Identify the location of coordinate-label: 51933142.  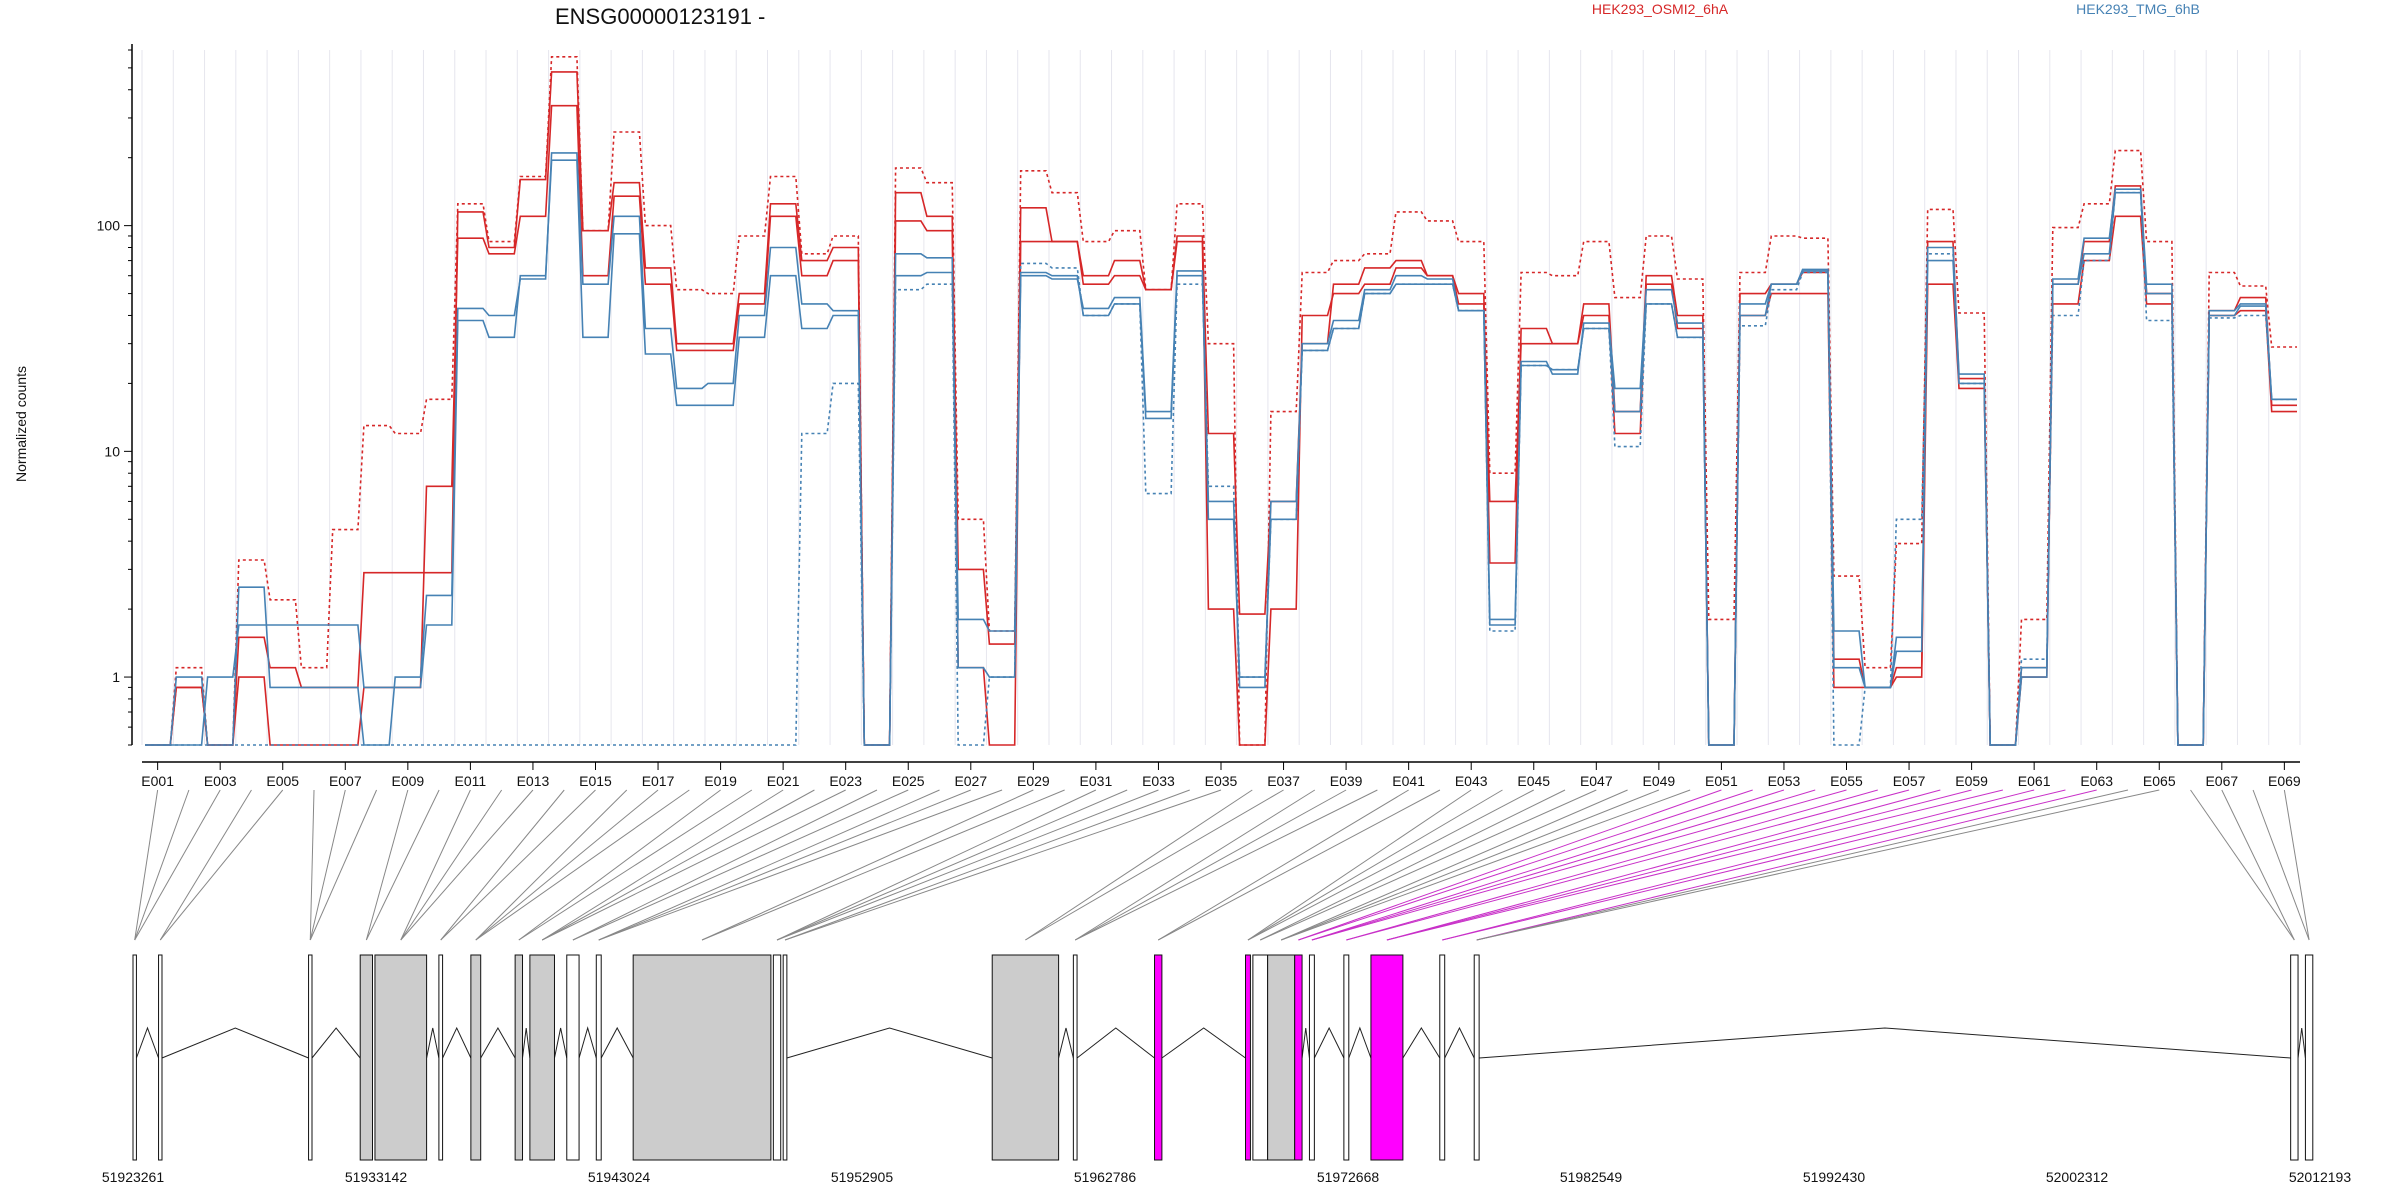
(376, 1177).